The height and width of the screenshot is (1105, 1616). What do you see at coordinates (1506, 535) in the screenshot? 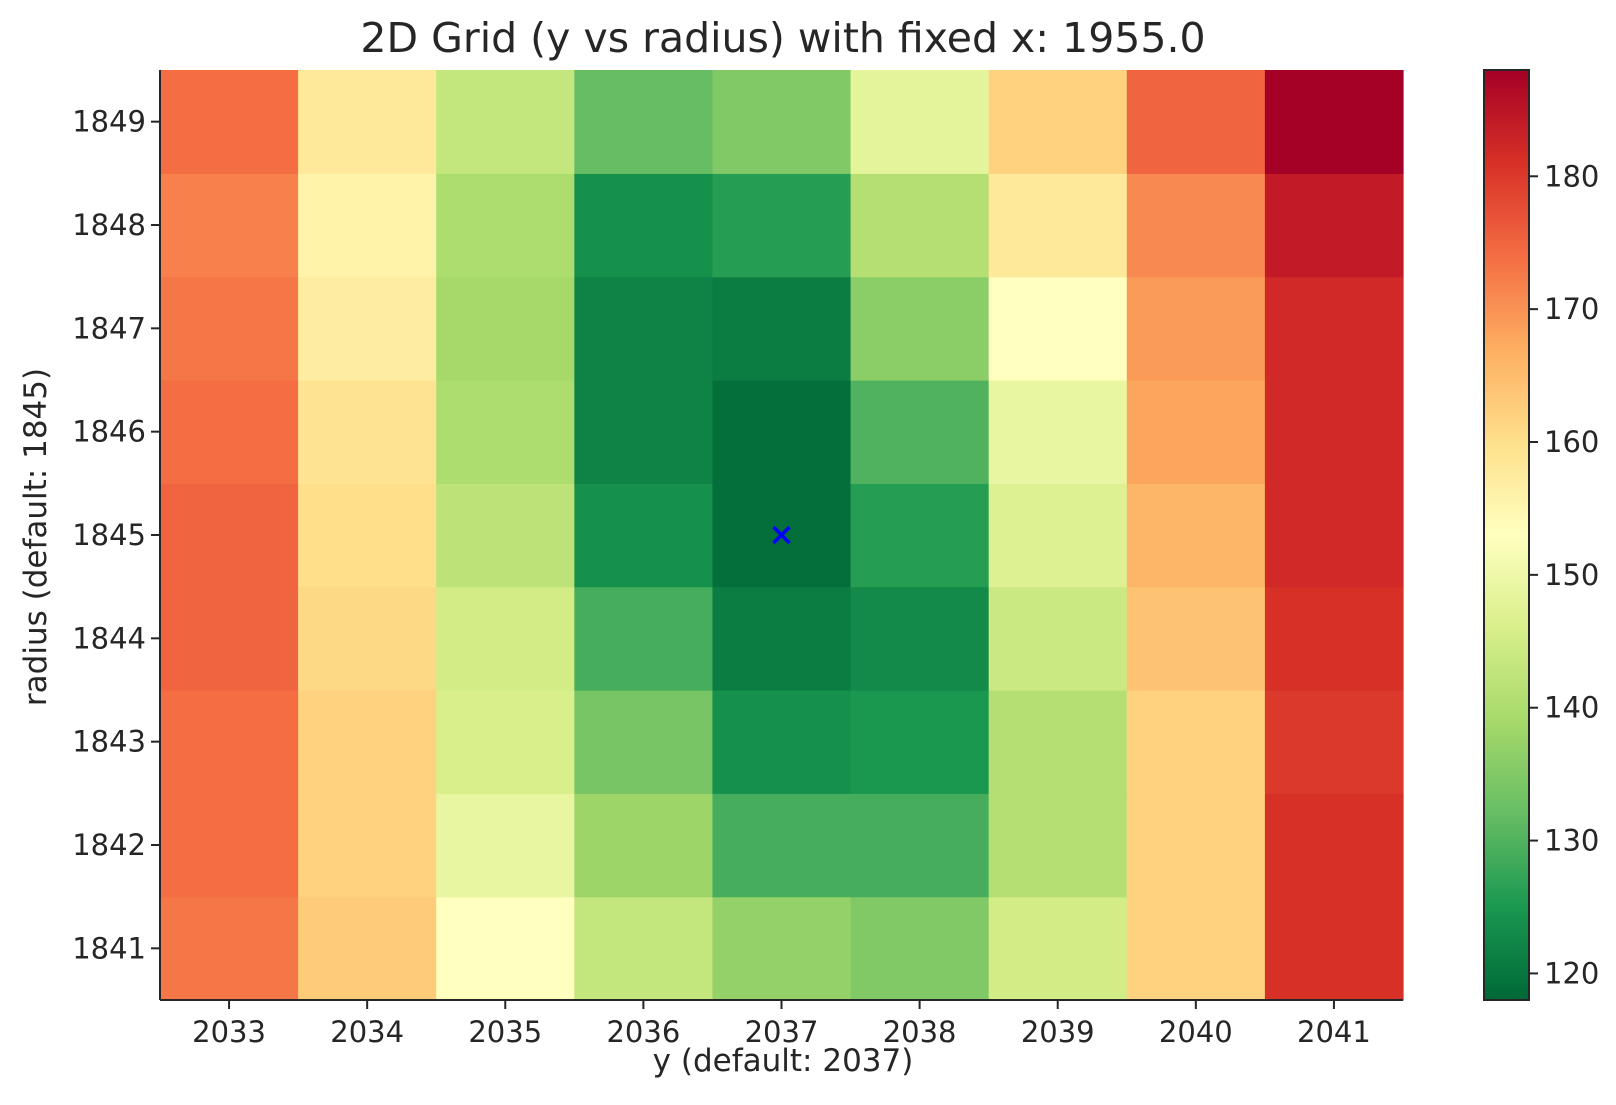
I see `colorbar-gradient` at bounding box center [1506, 535].